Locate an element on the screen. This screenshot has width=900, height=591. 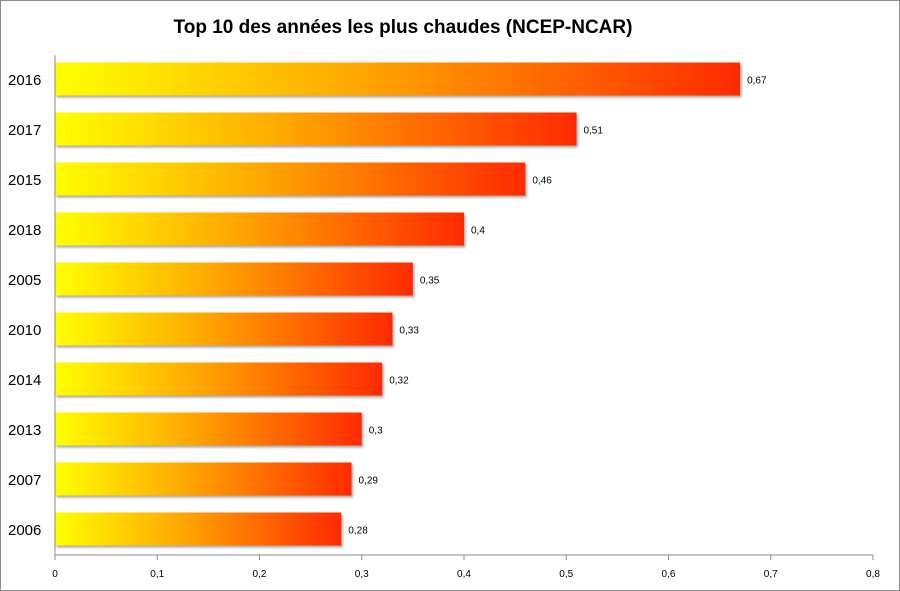
category-label-2014: 2014 is located at coordinates (24, 380).